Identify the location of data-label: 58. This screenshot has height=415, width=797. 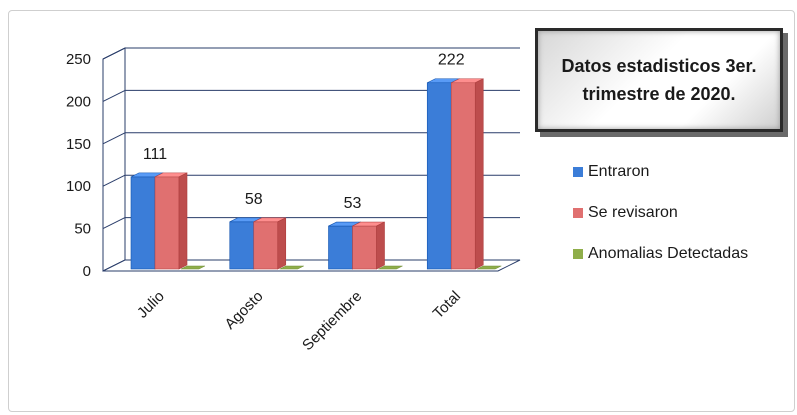
(254, 199).